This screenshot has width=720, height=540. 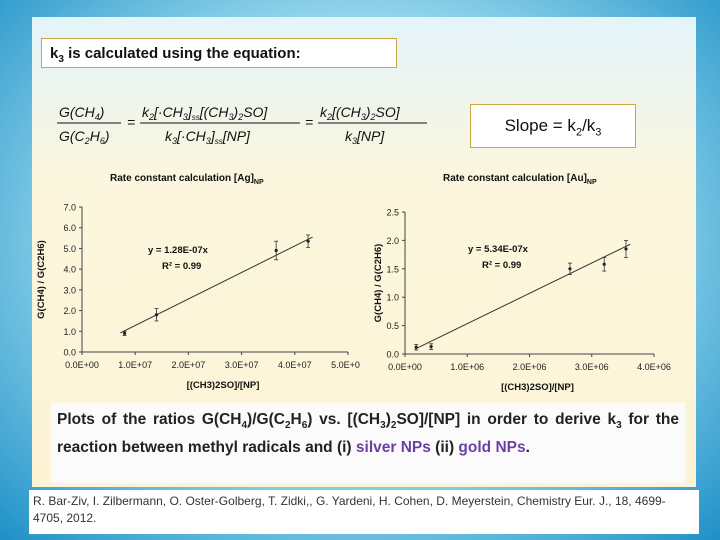 I want to click on ag-x-tick-label: 0.0E+00, so click(x=82, y=365).